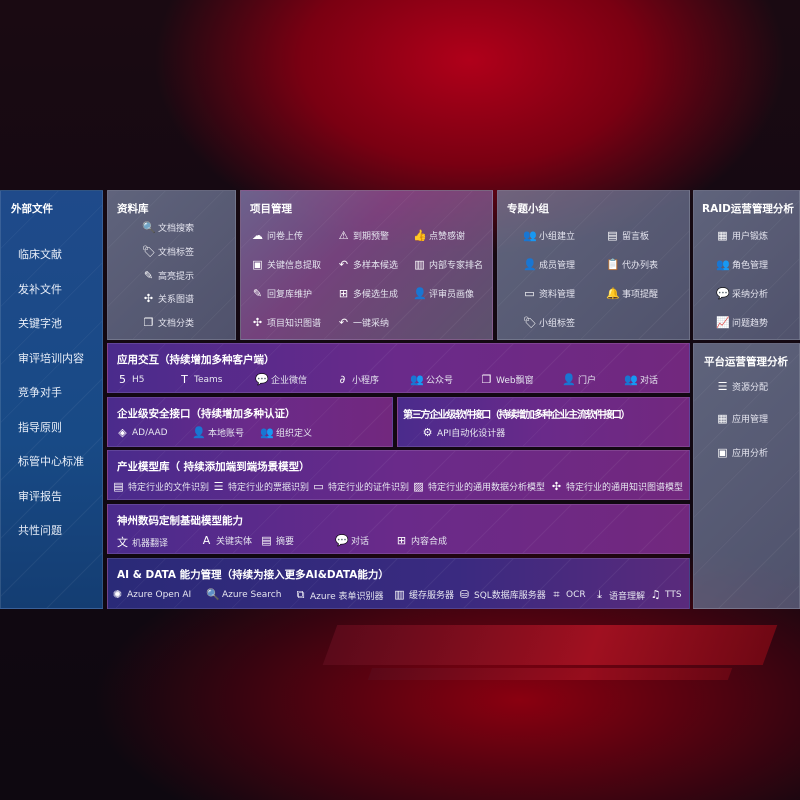 Image resolution: width=800 pixels, height=800 pixels. I want to click on menu-item: 👥 角色管理, so click(742, 264).